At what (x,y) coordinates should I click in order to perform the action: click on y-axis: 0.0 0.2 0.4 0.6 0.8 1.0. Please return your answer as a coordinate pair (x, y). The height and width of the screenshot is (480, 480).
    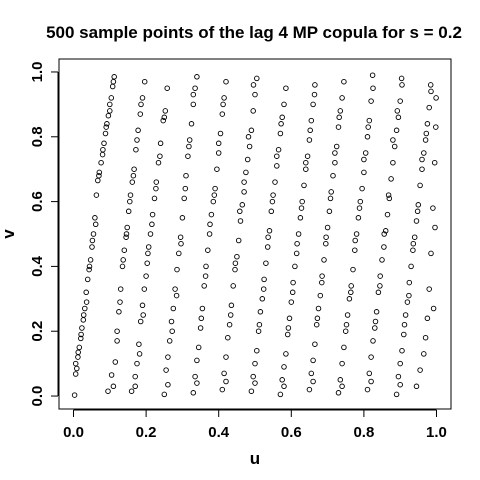
    Looking at the image, I should click on (44, 234).